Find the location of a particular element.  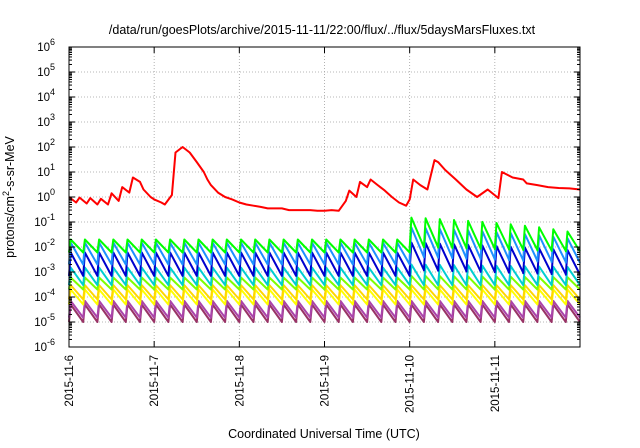

y-tick-label: 10⁻⁵ is located at coordinates (44, 320).